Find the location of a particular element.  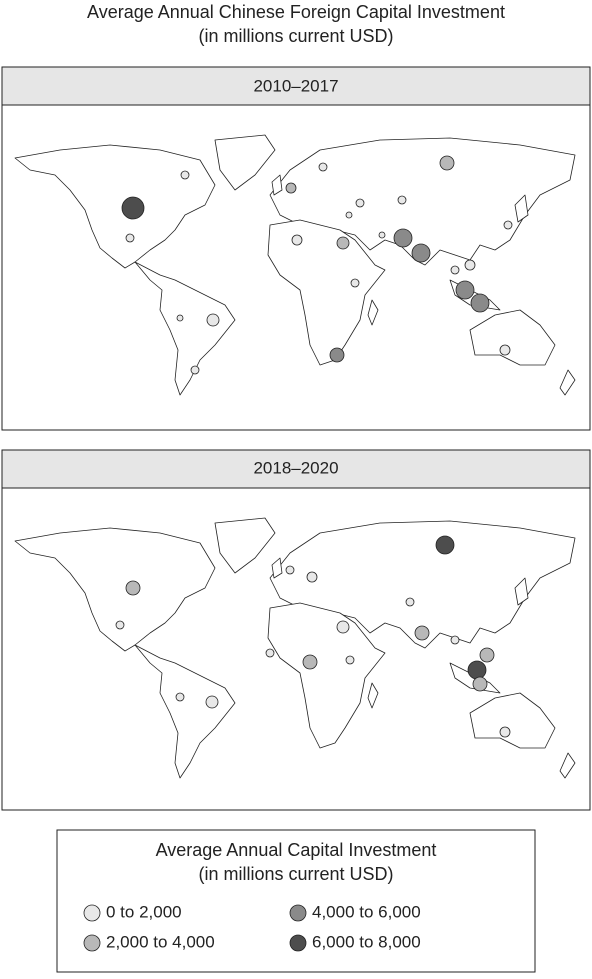

subtitle: (in millions current USD) is located at coordinates (295, 36).